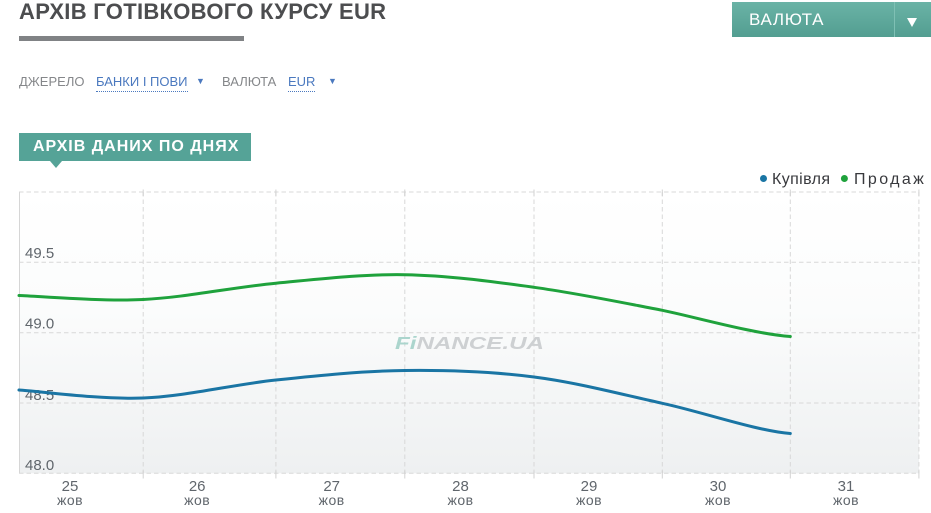  What do you see at coordinates (589, 486) in the screenshot?
I see `svg-text: 29` at bounding box center [589, 486].